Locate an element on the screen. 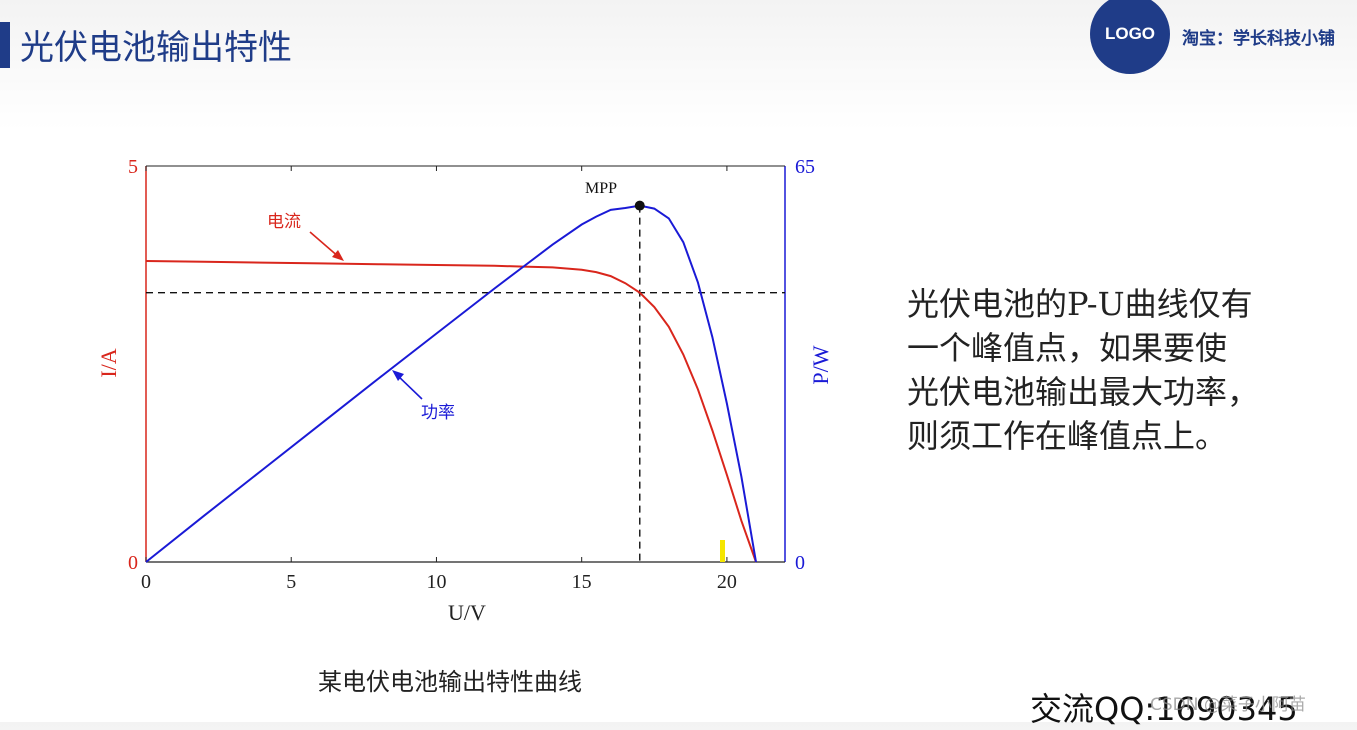 This screenshot has height=730, width=1357. y-tick-right-label: 65 is located at coordinates (805, 167).